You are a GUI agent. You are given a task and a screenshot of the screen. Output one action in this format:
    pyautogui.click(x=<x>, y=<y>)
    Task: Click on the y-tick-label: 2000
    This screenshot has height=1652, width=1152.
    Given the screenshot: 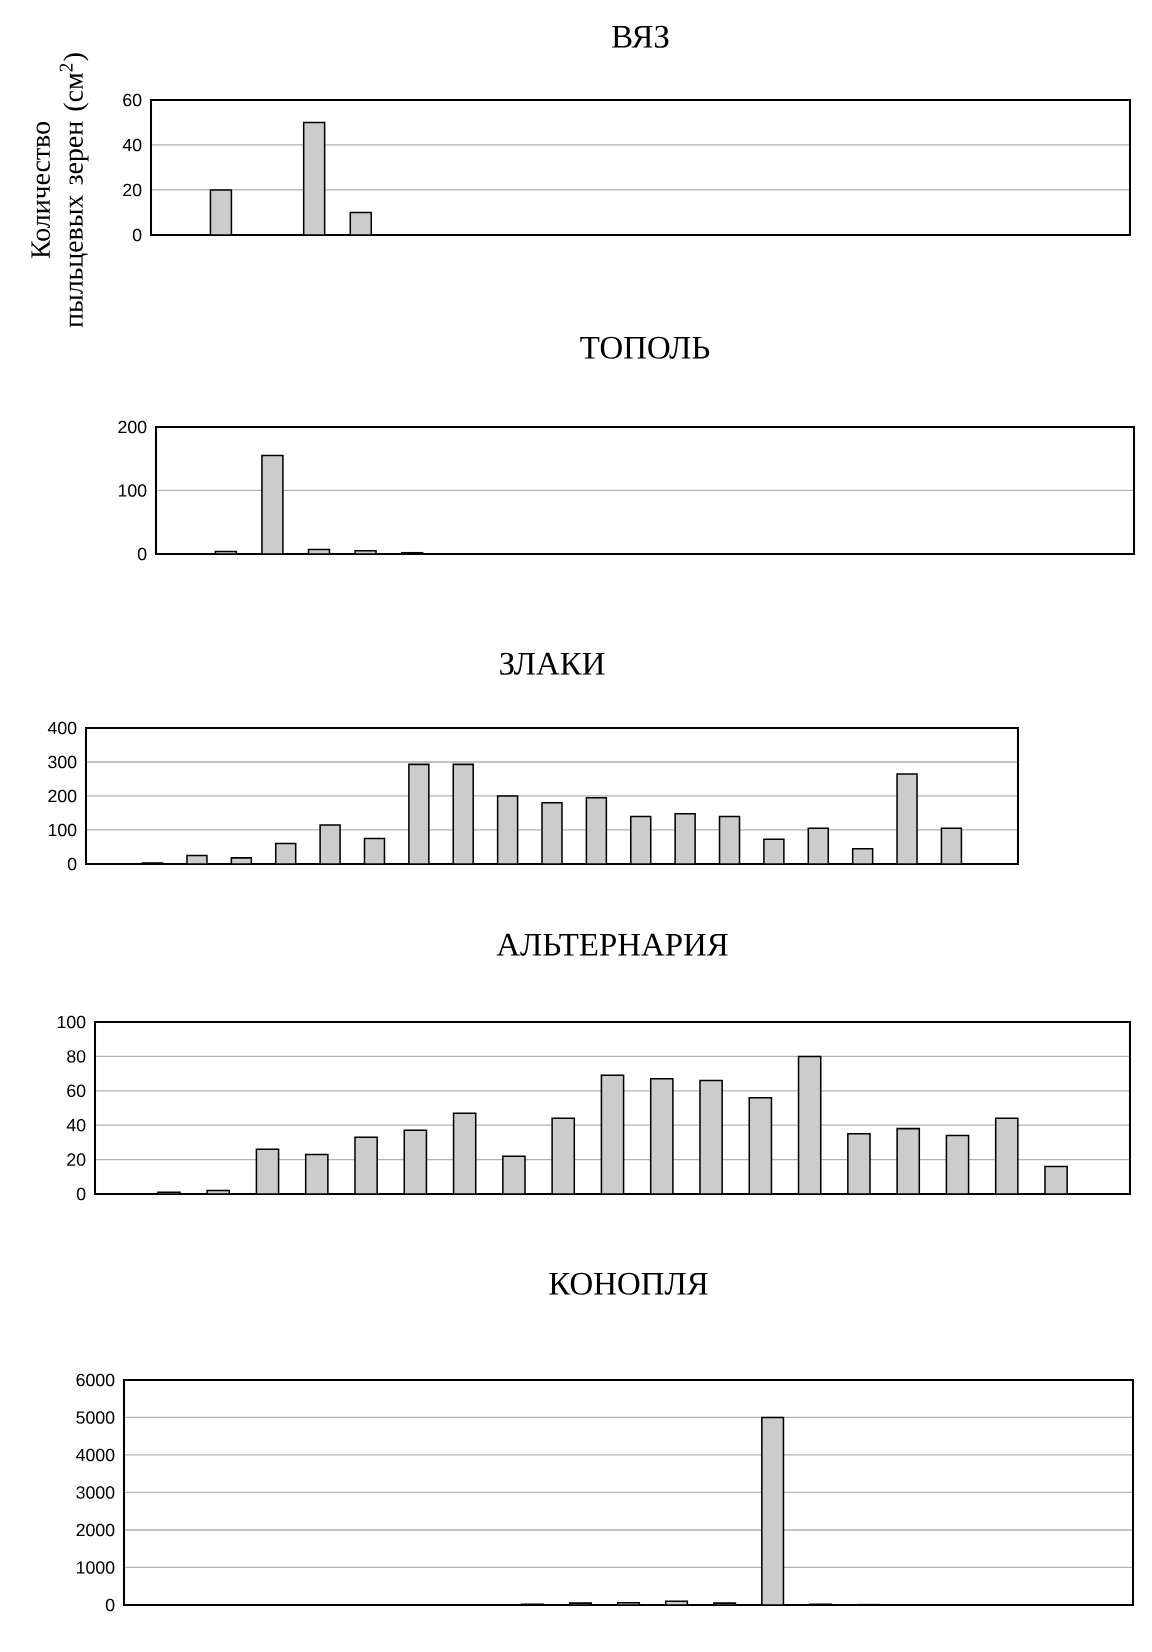 What is the action you would take?
    pyautogui.click(x=95, y=1530)
    